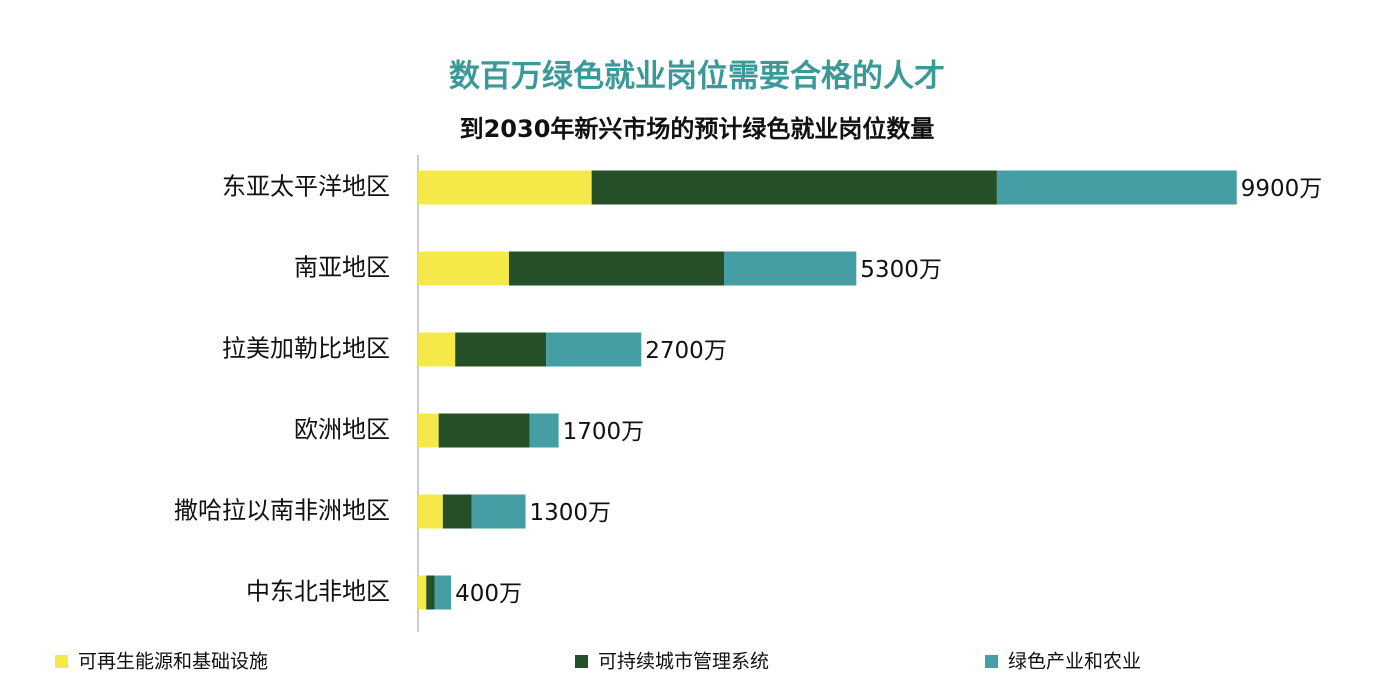 This screenshot has width=1391, height=692. Describe the element at coordinates (488, 594) in the screenshot. I see `total-label: 400万` at that location.